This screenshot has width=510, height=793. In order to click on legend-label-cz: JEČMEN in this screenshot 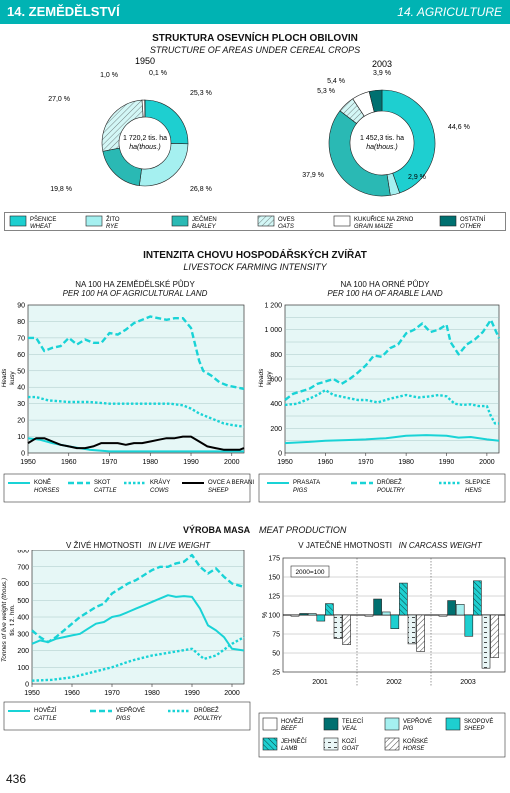, I will do `click(204, 219)`.